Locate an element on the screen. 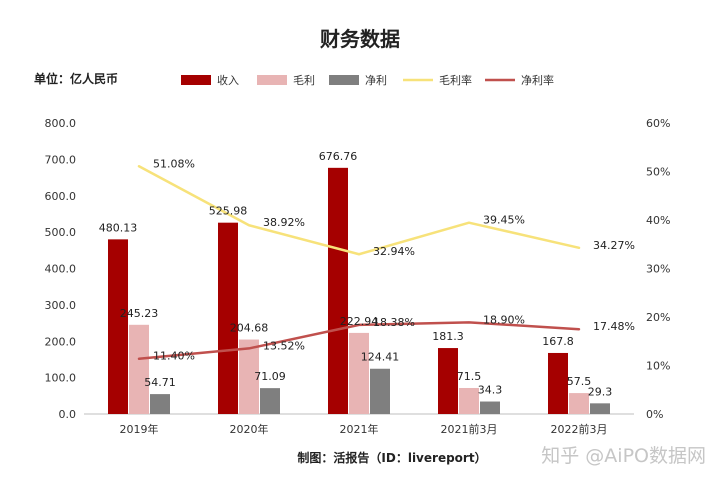 The image size is (720, 488). line-value-label: 18.90% is located at coordinates (504, 319).